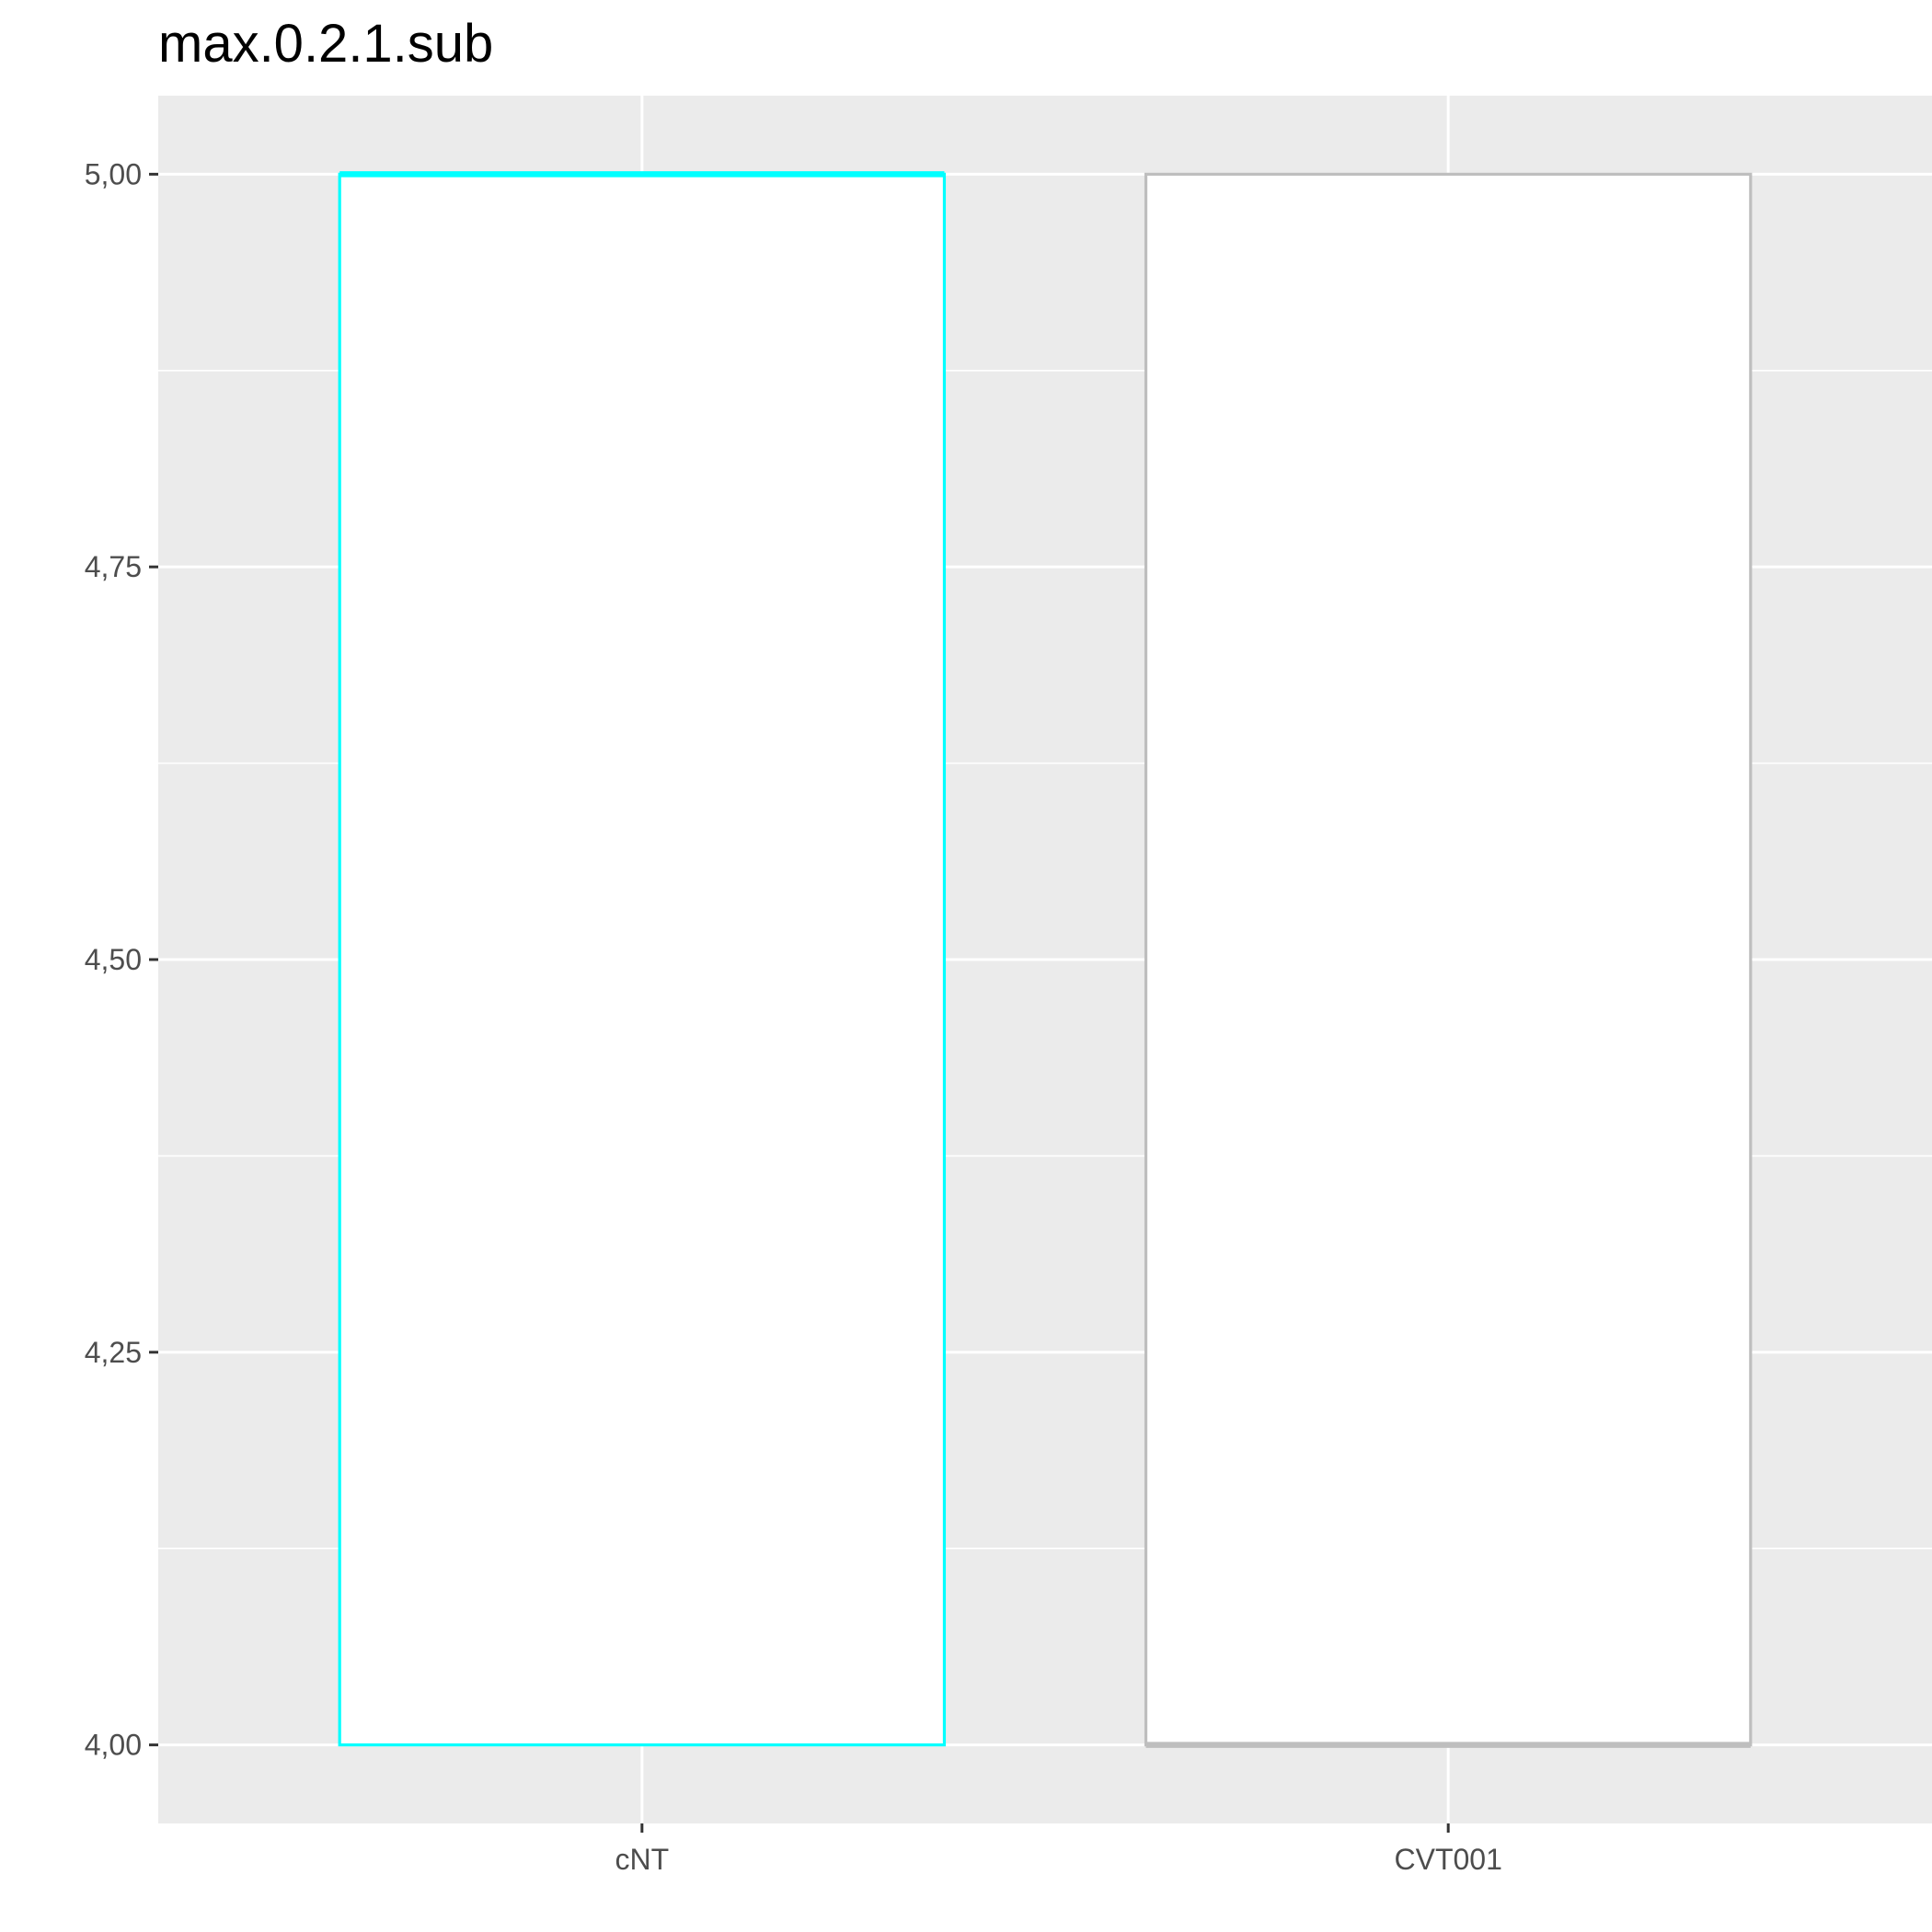  Describe the element at coordinates (1447, 1859) in the screenshot. I see `x-tick-label: CVT001` at that location.